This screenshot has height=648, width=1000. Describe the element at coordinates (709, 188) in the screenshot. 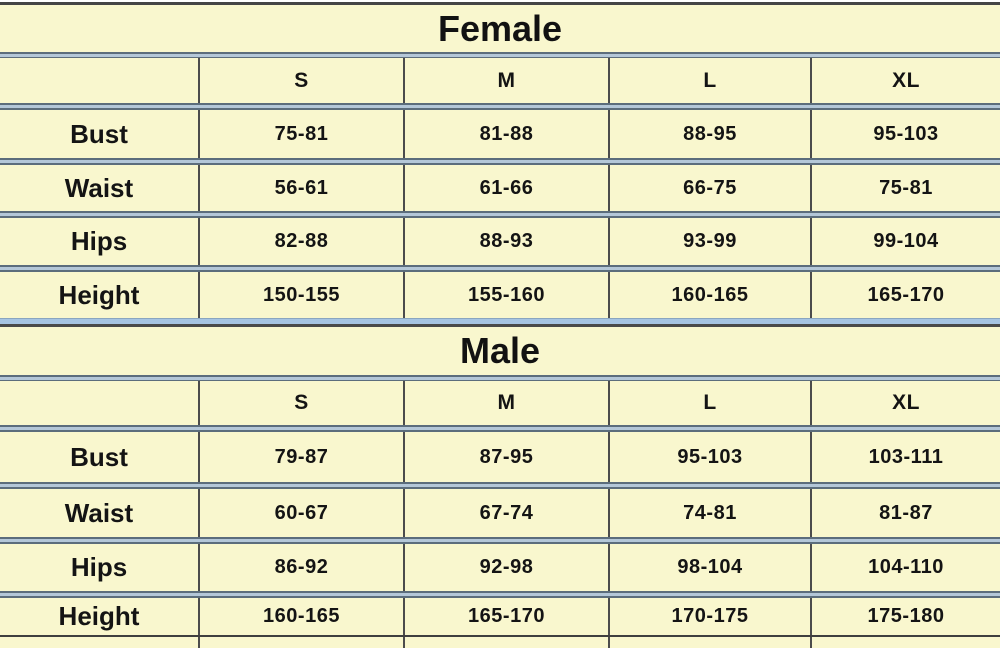

I see `measurement-value: 66-75` at that location.